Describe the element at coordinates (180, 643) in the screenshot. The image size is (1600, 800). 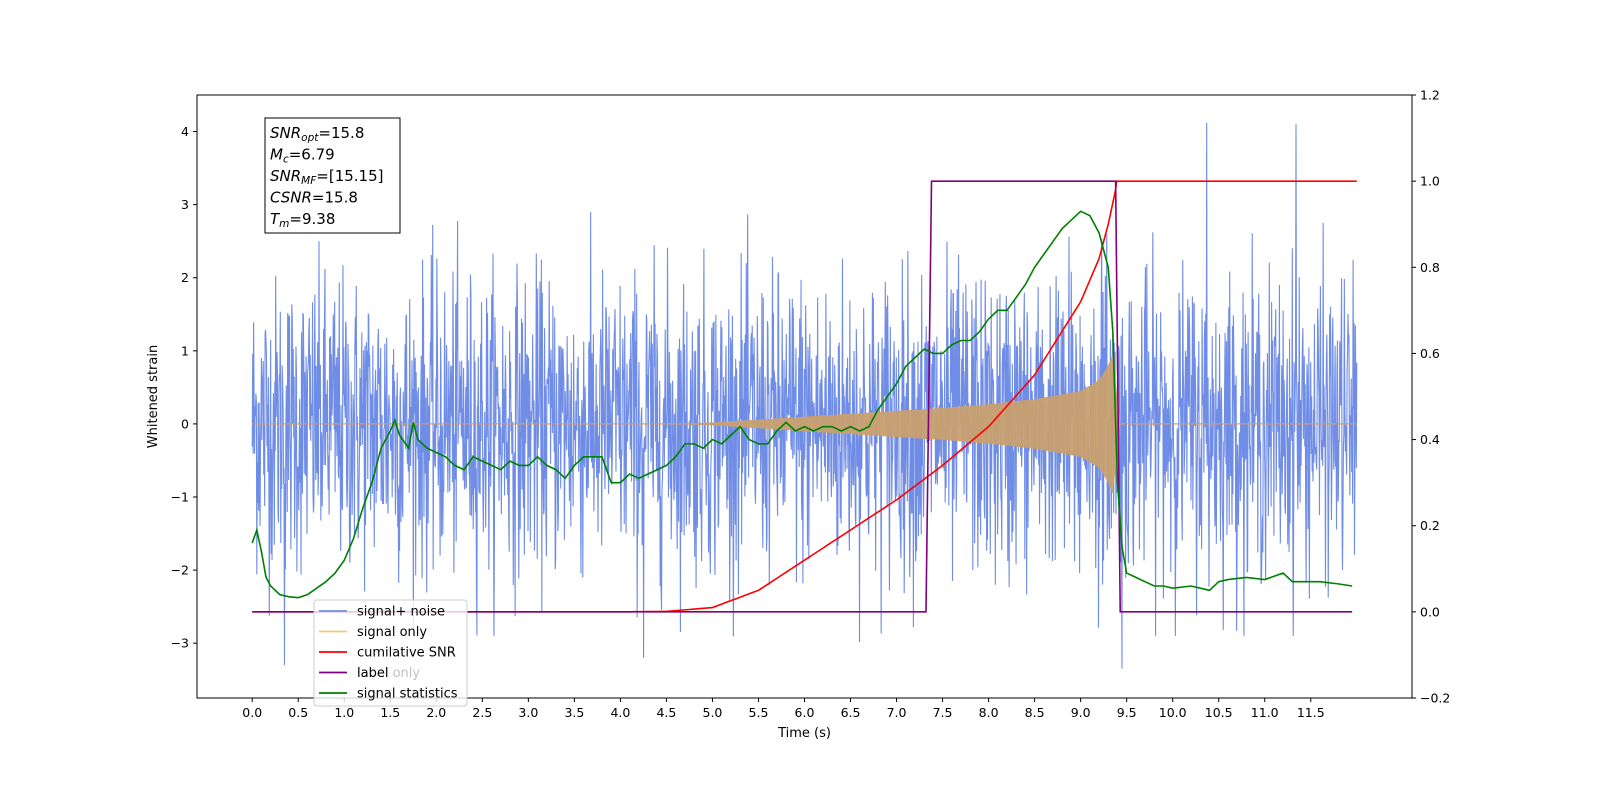
I see `y-tick-label: −3` at that location.